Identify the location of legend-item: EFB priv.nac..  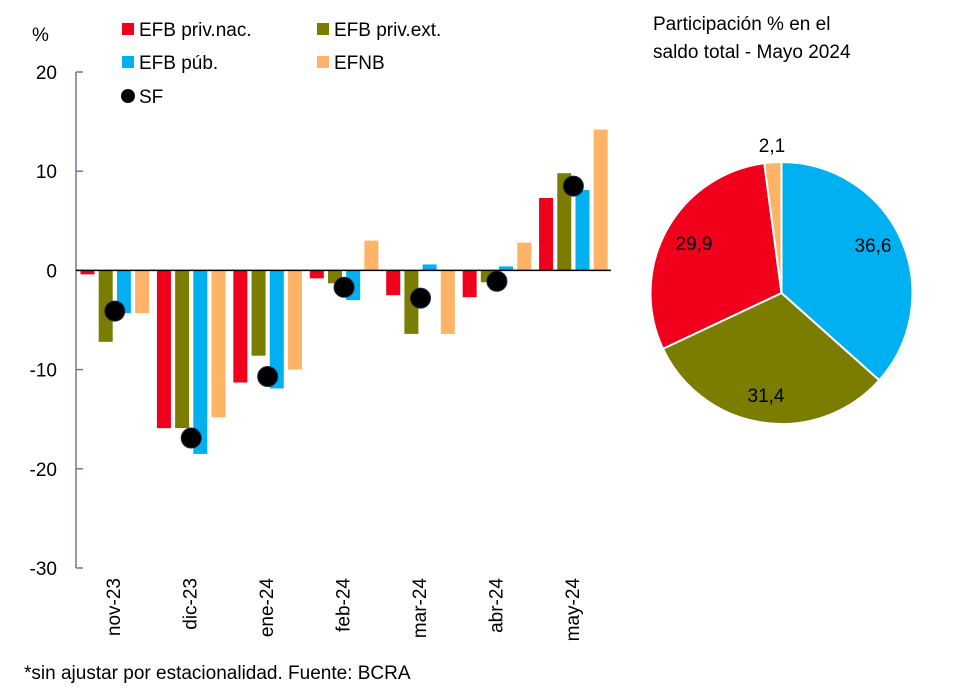
(187, 30).